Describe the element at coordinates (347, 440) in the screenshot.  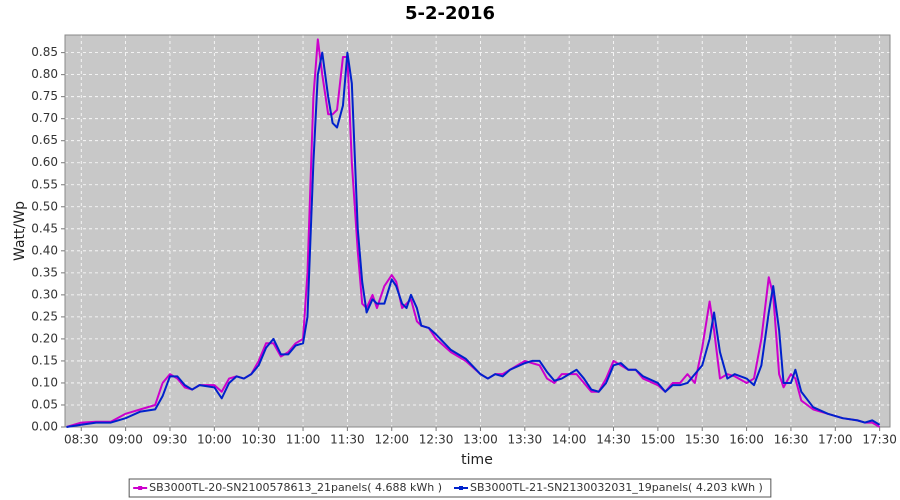
I see `x-tick-label: 11:30` at that location.